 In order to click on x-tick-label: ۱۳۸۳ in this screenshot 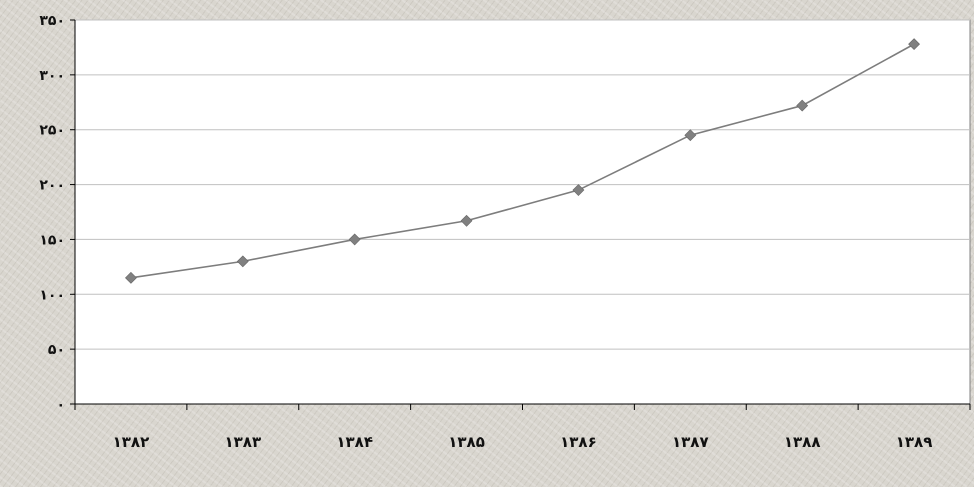, I will do `click(243, 442)`.